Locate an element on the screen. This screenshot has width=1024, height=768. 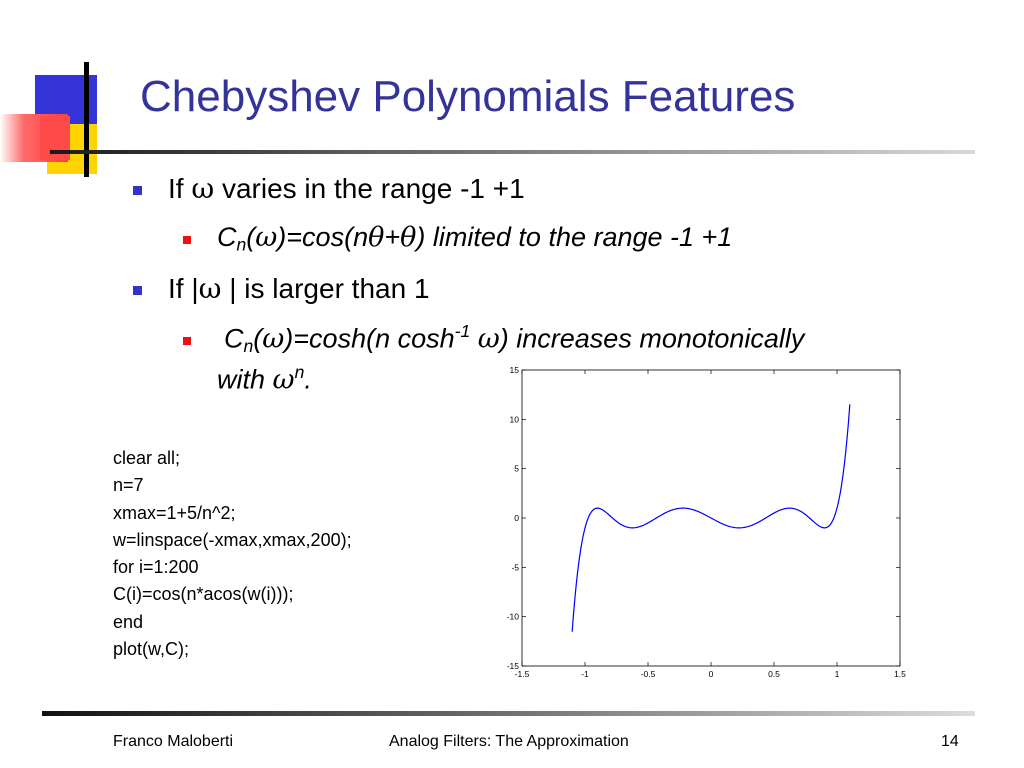
title-divider is located at coordinates (512, 152).